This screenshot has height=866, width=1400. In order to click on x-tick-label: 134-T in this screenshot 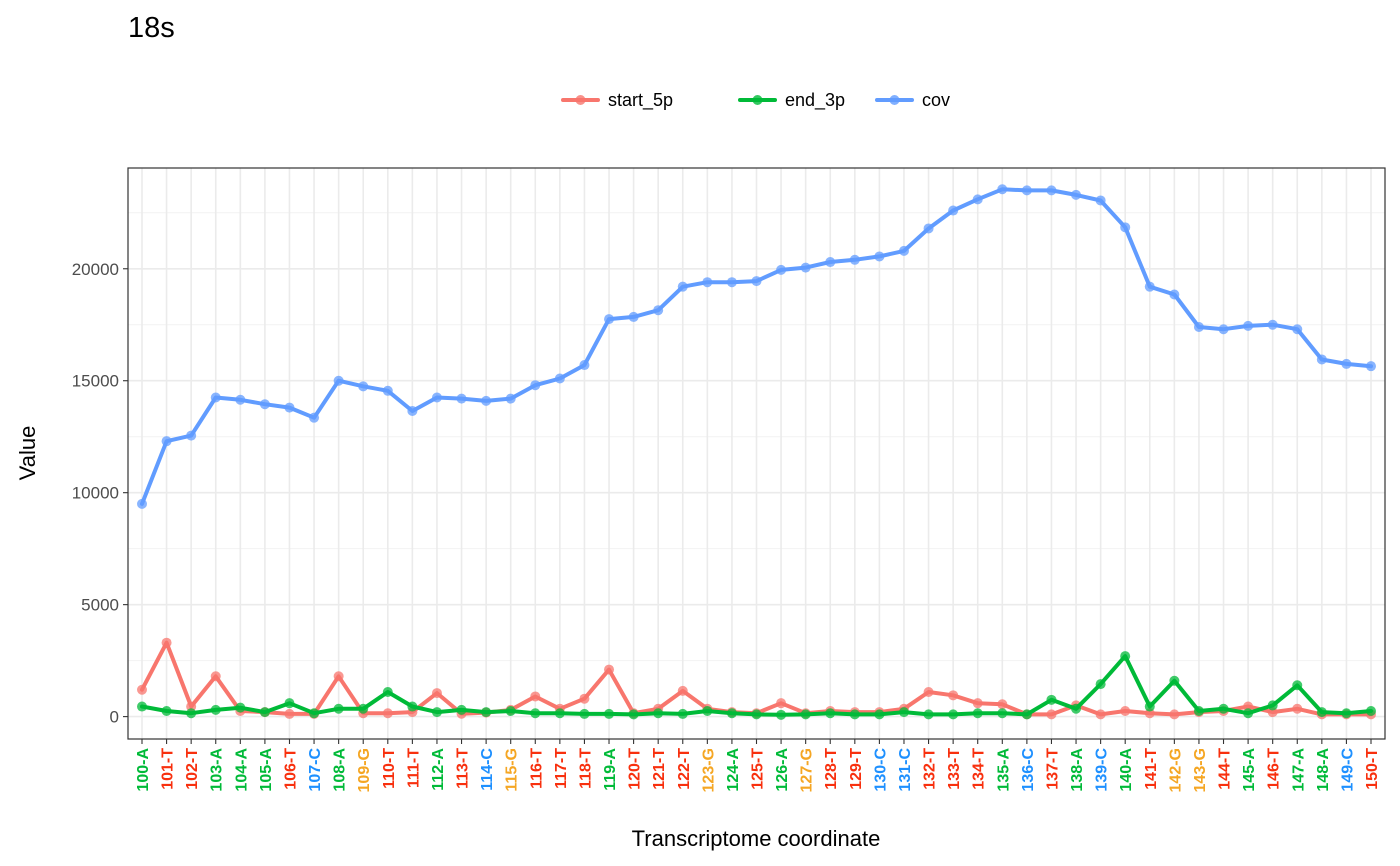, I will do `click(979, 769)`.